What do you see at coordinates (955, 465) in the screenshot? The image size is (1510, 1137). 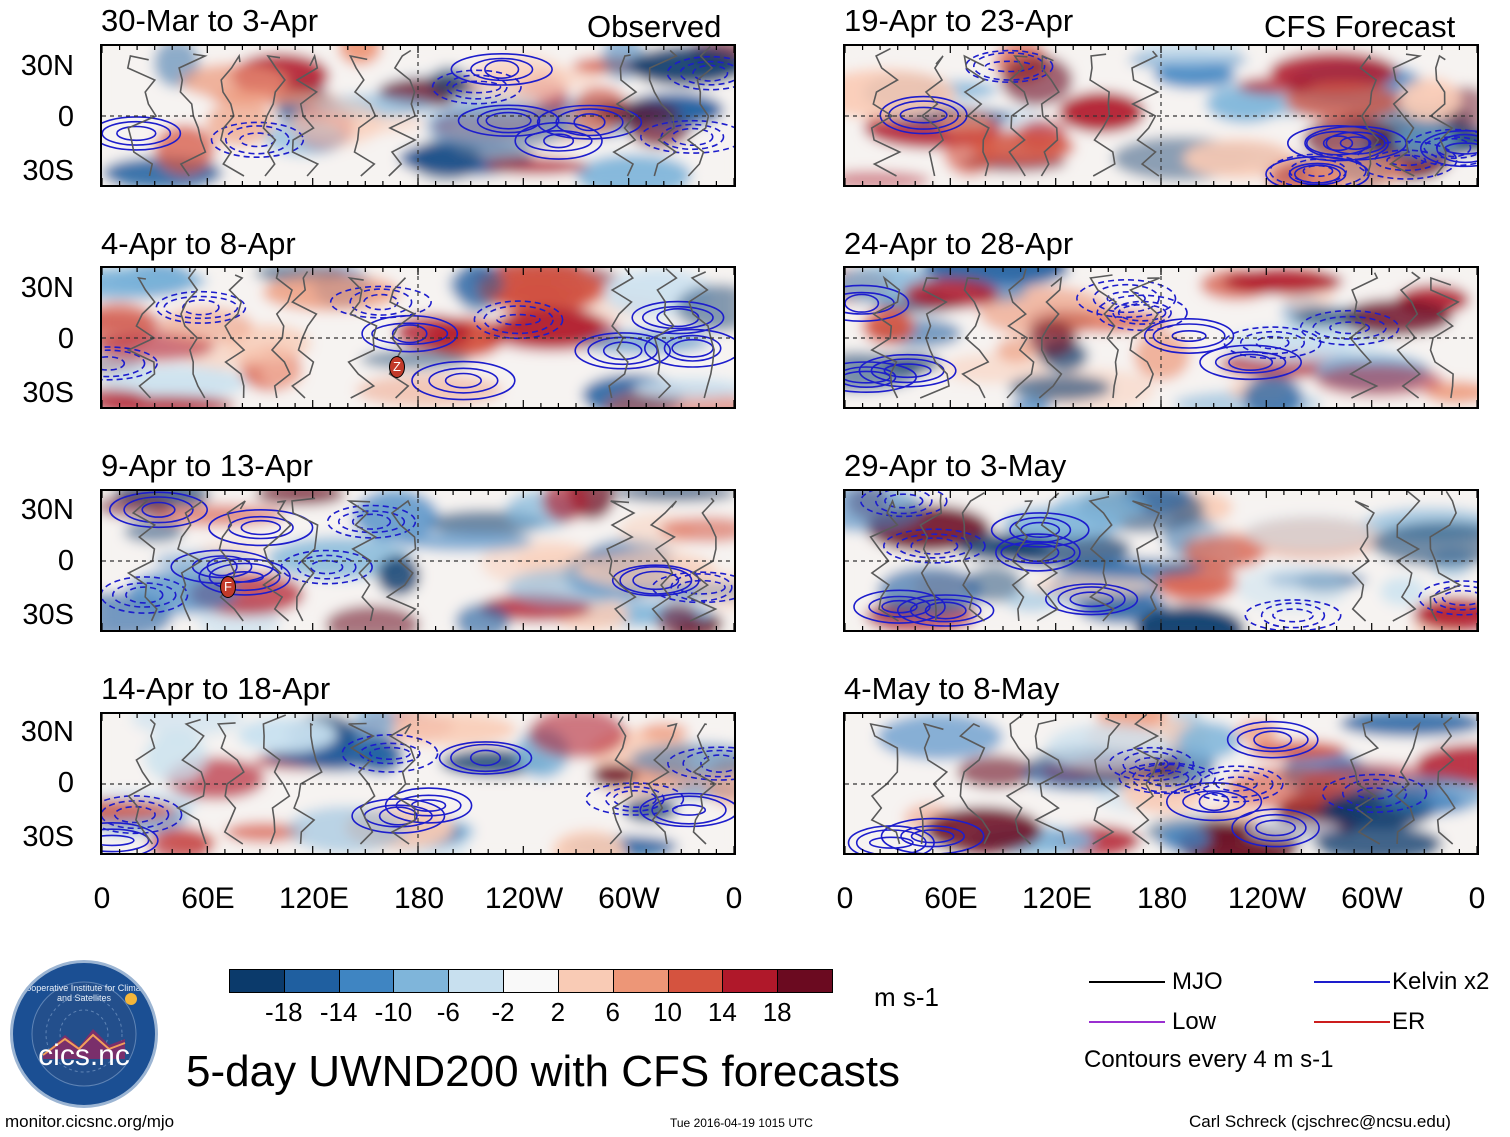 I see `panel-title-7: 29-Apr to 3-May` at bounding box center [955, 465].